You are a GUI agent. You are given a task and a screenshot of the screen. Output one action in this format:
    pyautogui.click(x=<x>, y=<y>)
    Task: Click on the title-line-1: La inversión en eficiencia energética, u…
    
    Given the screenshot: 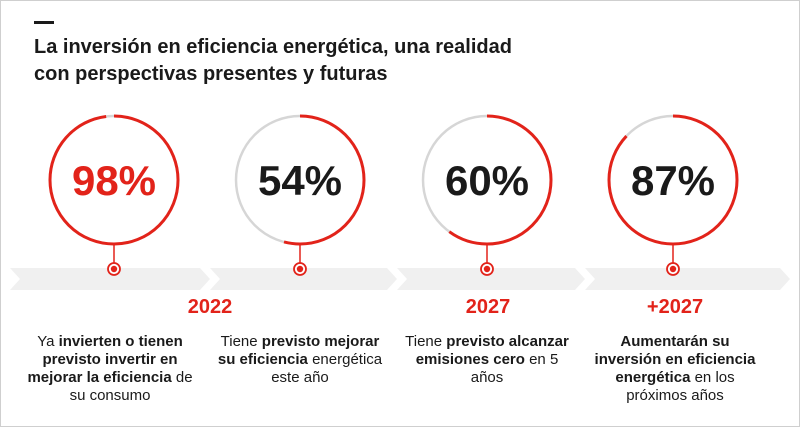 What is the action you would take?
    pyautogui.click(x=273, y=47)
    